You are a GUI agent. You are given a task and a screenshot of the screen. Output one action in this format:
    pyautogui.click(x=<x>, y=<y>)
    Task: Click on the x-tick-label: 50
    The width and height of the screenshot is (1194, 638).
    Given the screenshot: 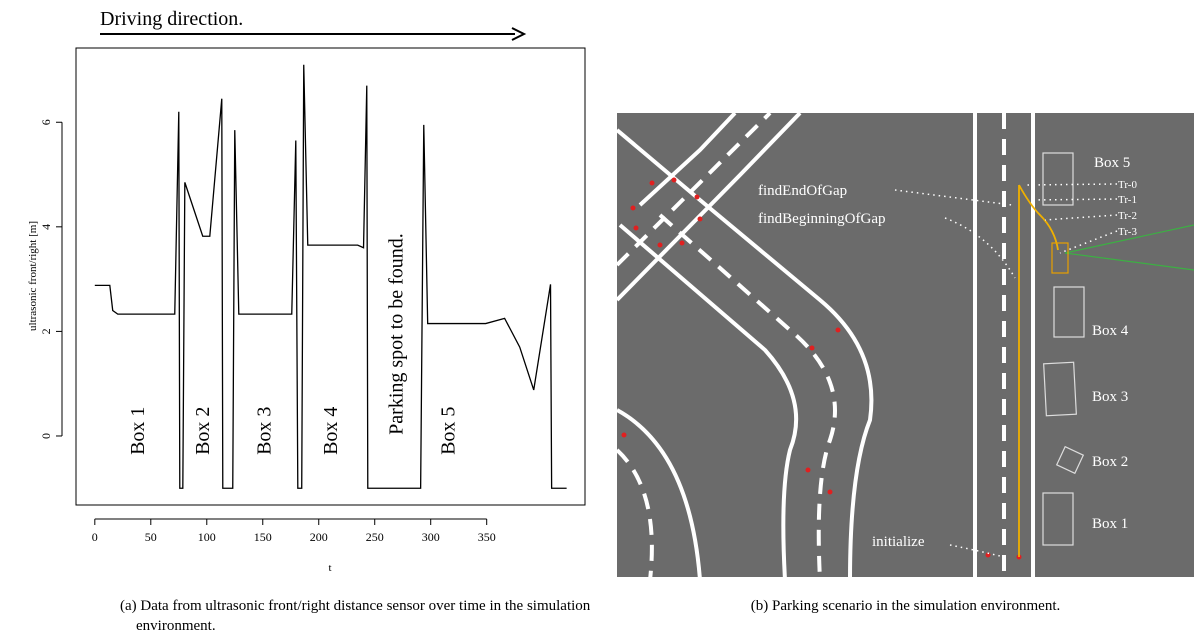 What is the action you would take?
    pyautogui.click(x=151, y=537)
    